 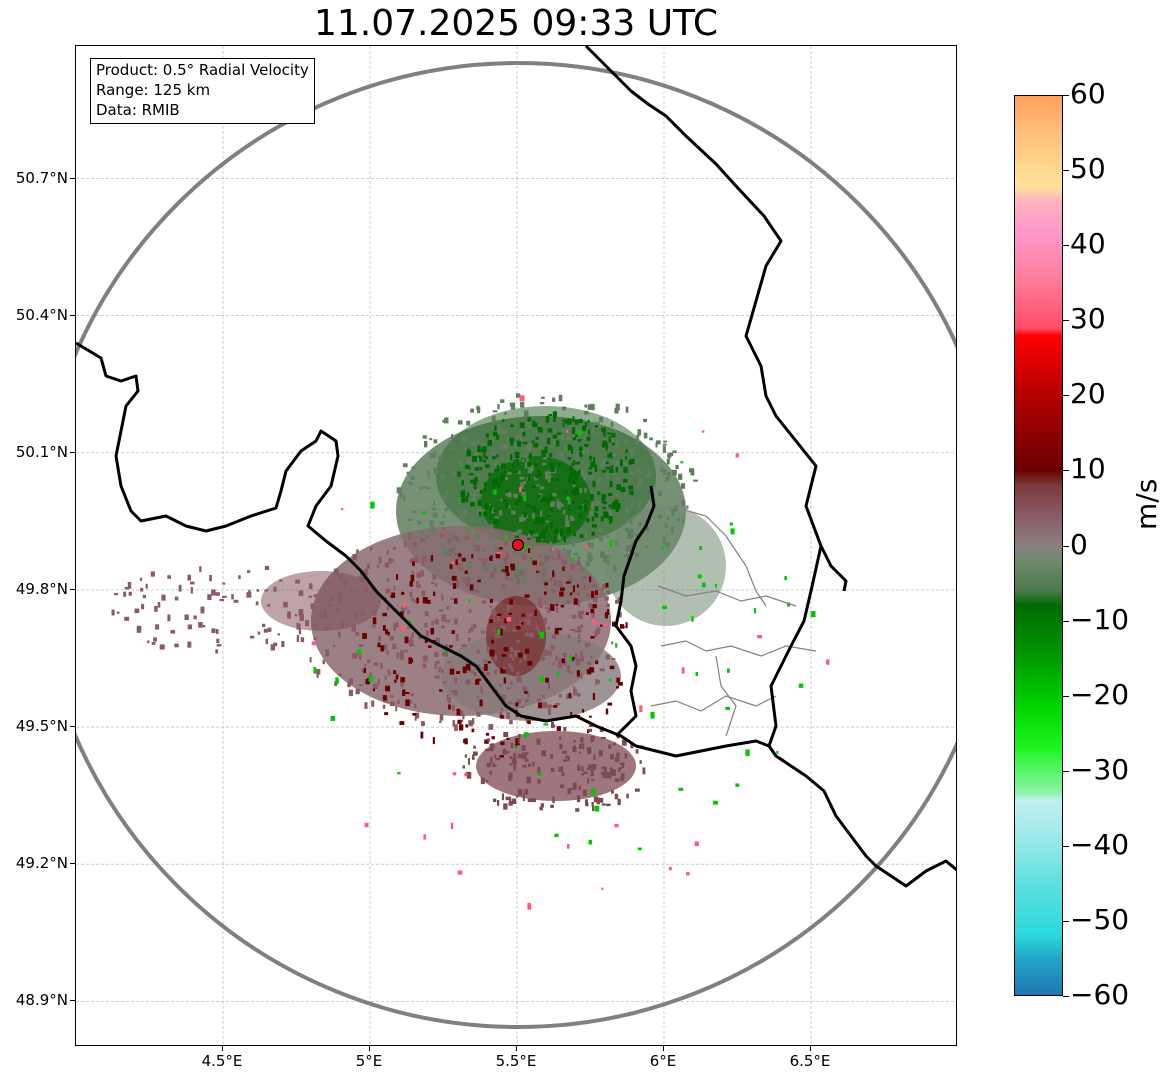 What do you see at coordinates (72, 178) in the screenshot?
I see `lat-tick-mark` at bounding box center [72, 178].